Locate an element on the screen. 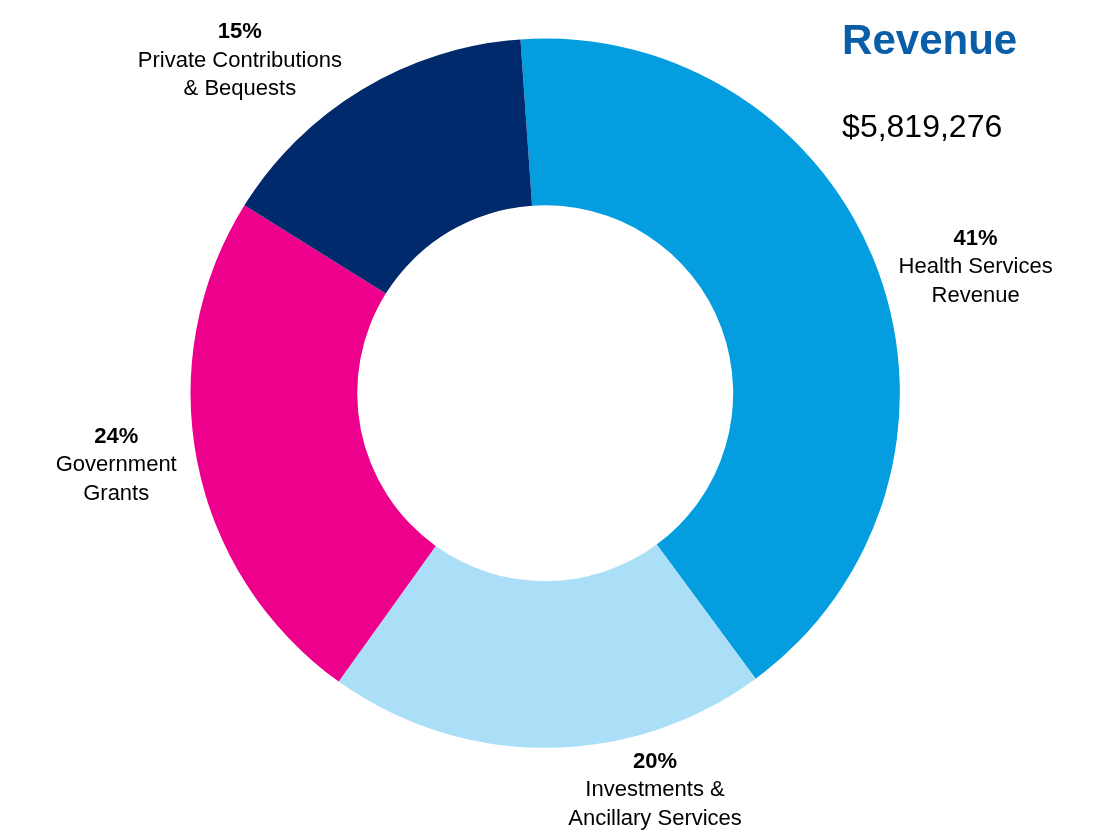 The width and height of the screenshot is (1108, 835). slice-label: Health Services Revenue is located at coordinates (975, 280).